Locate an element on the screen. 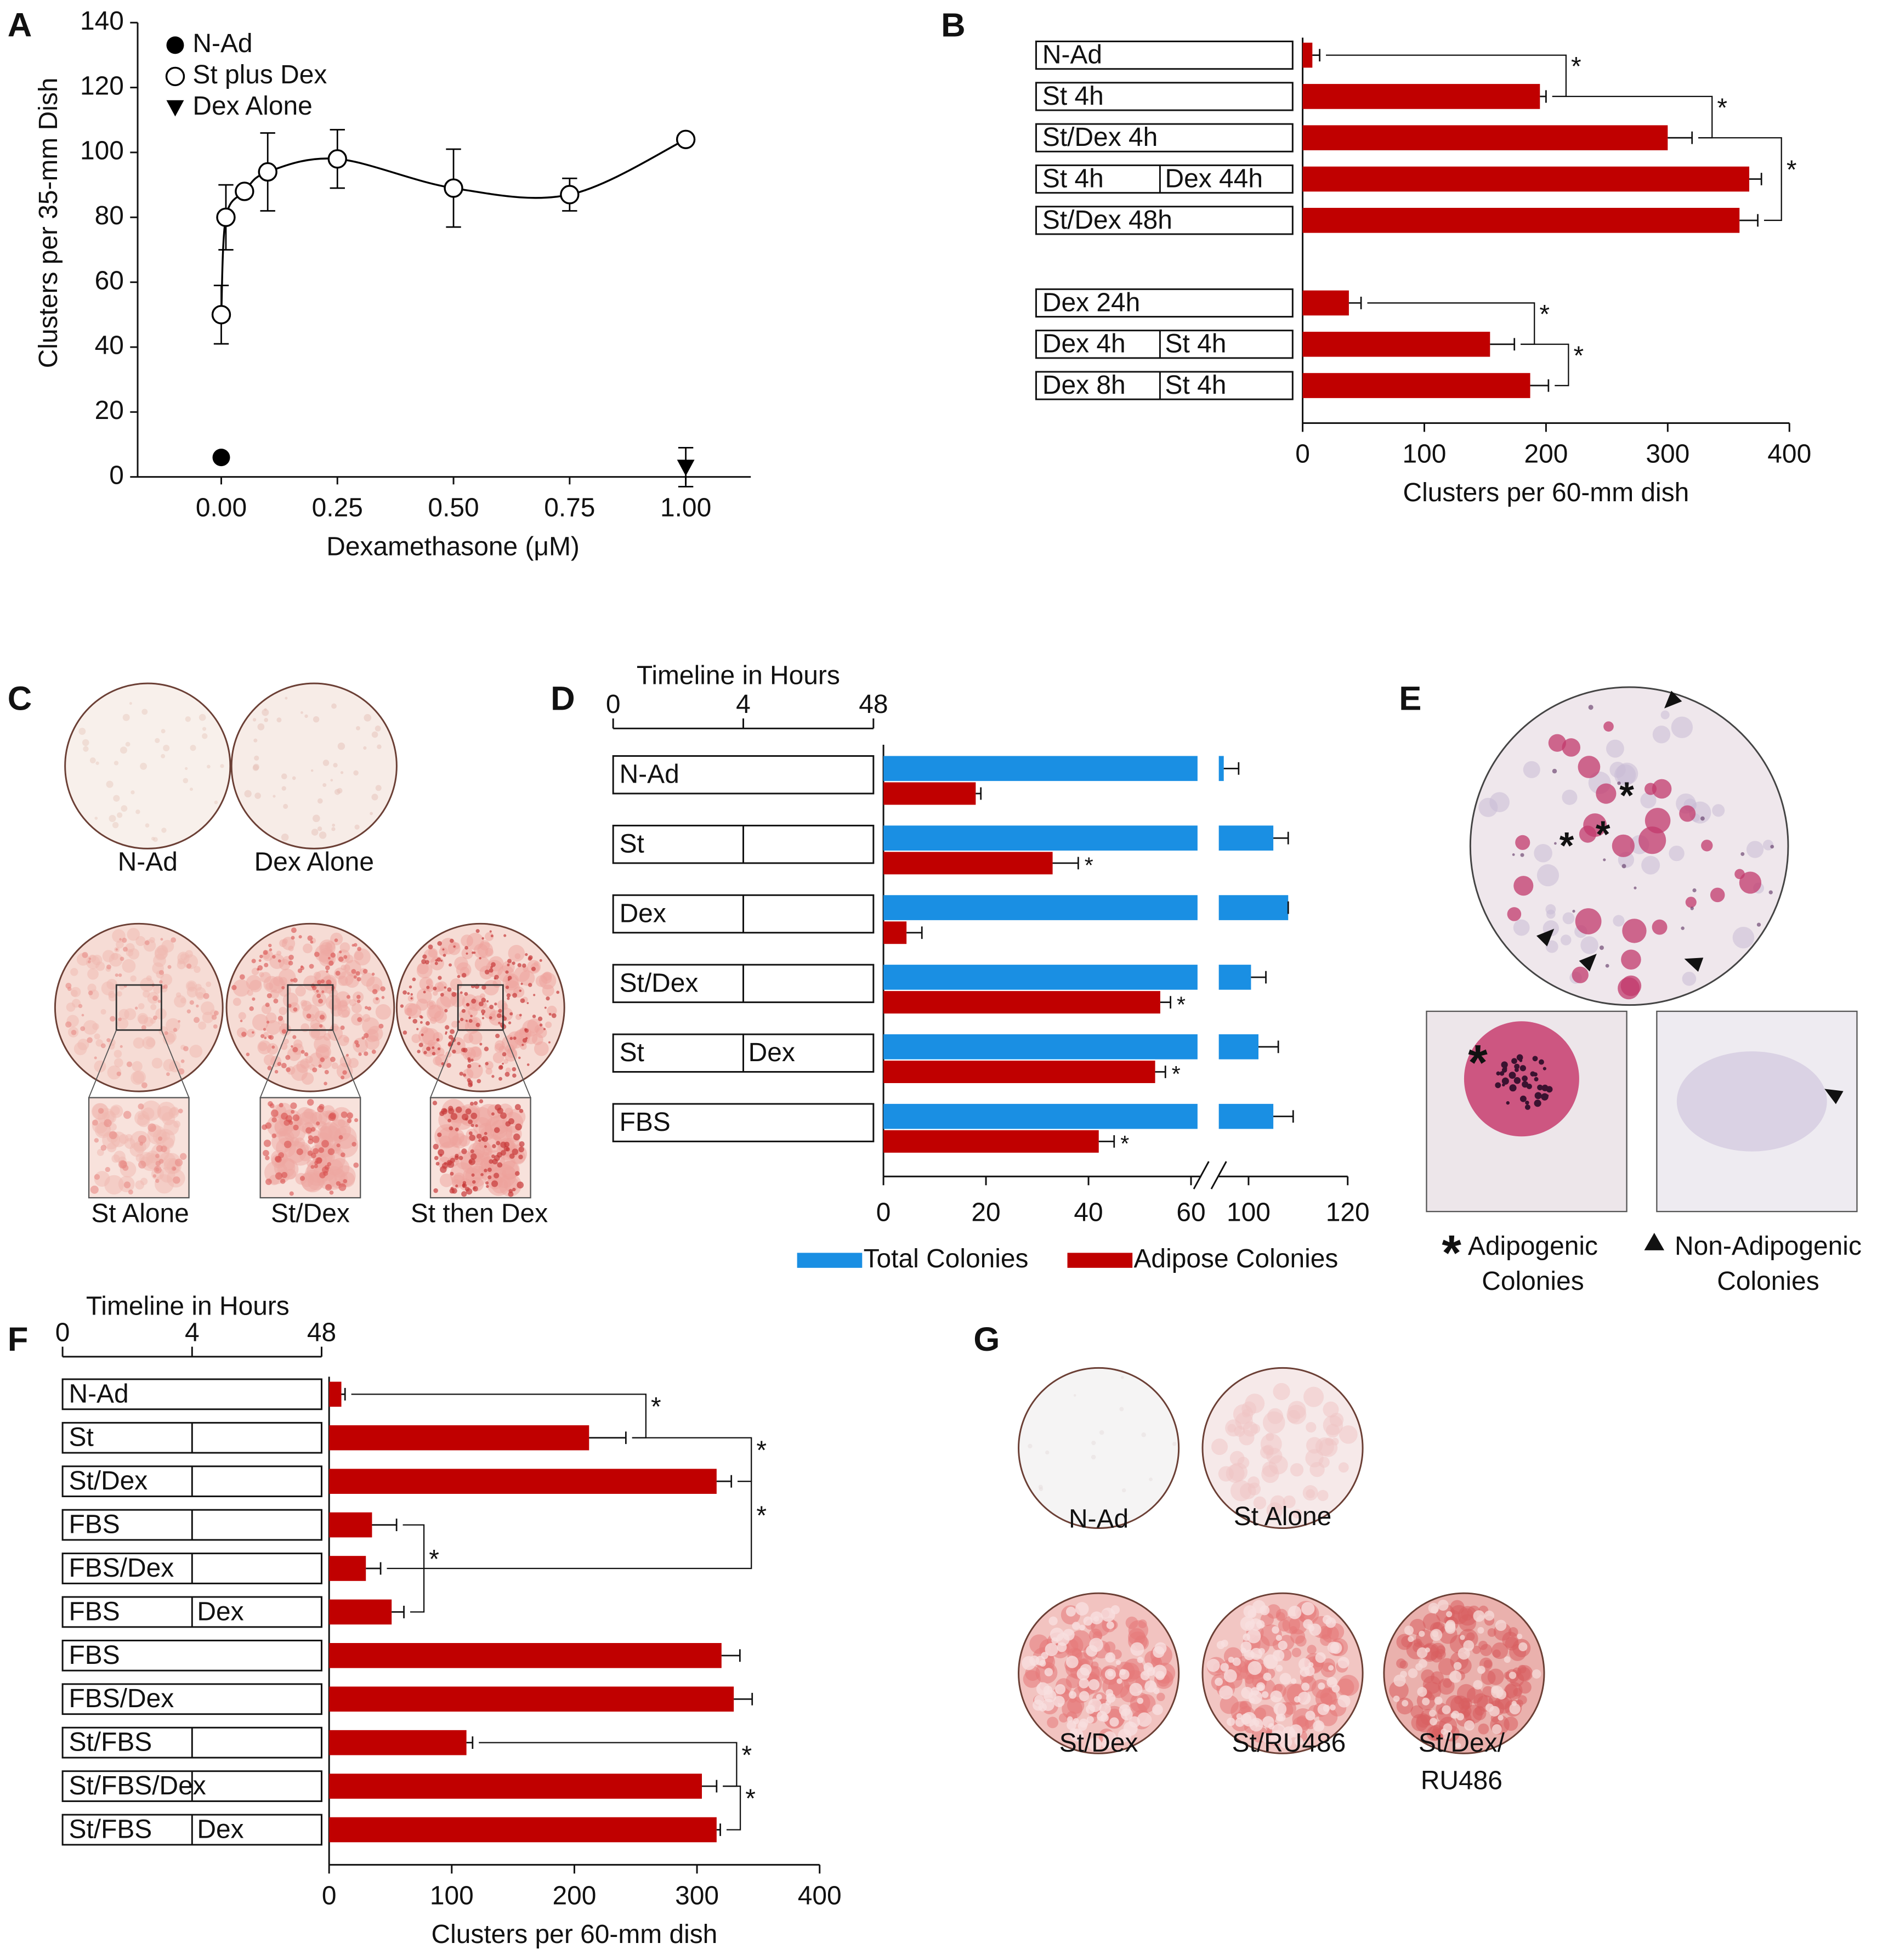  label-arrow is located at coordinates (1654, 1241).